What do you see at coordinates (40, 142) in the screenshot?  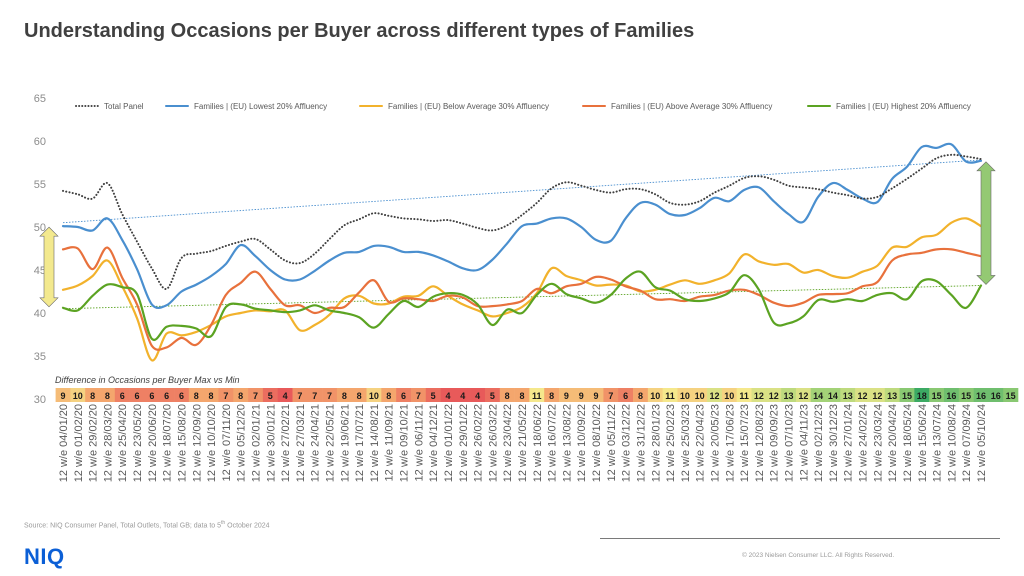 I see `y-tick-label: 60` at bounding box center [40, 142].